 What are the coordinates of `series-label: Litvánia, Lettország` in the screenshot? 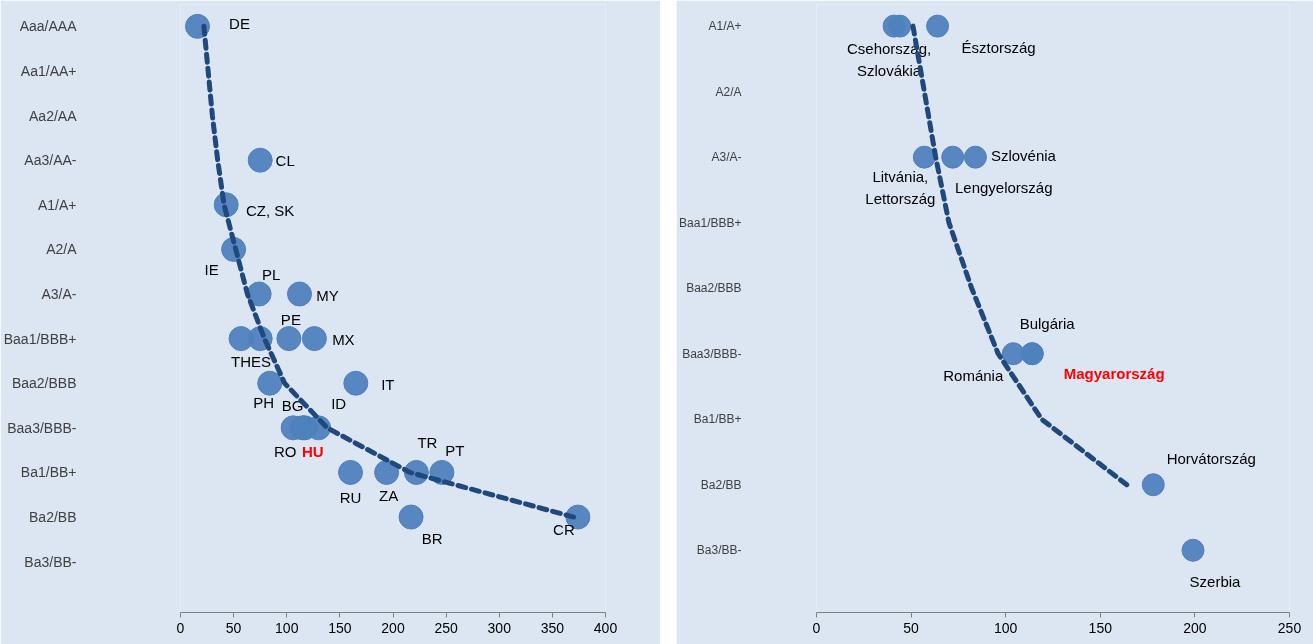 It's located at (900, 187).